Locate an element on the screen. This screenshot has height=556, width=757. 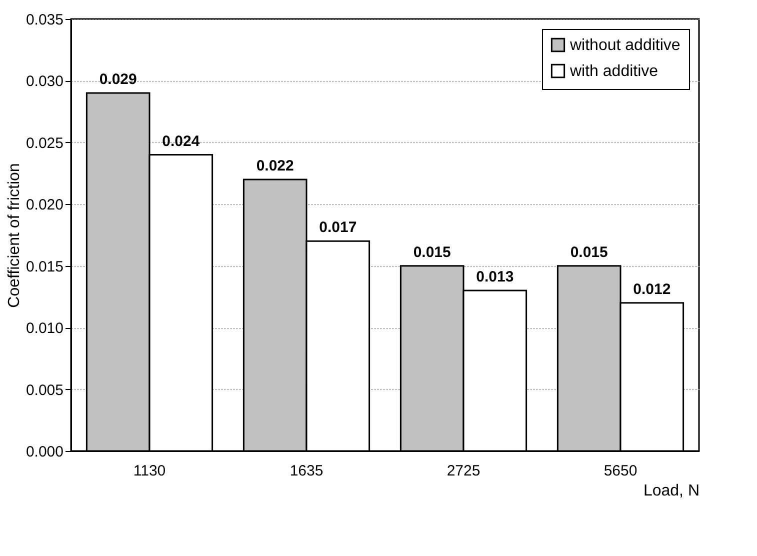
data-label: 0.017 is located at coordinates (338, 227).